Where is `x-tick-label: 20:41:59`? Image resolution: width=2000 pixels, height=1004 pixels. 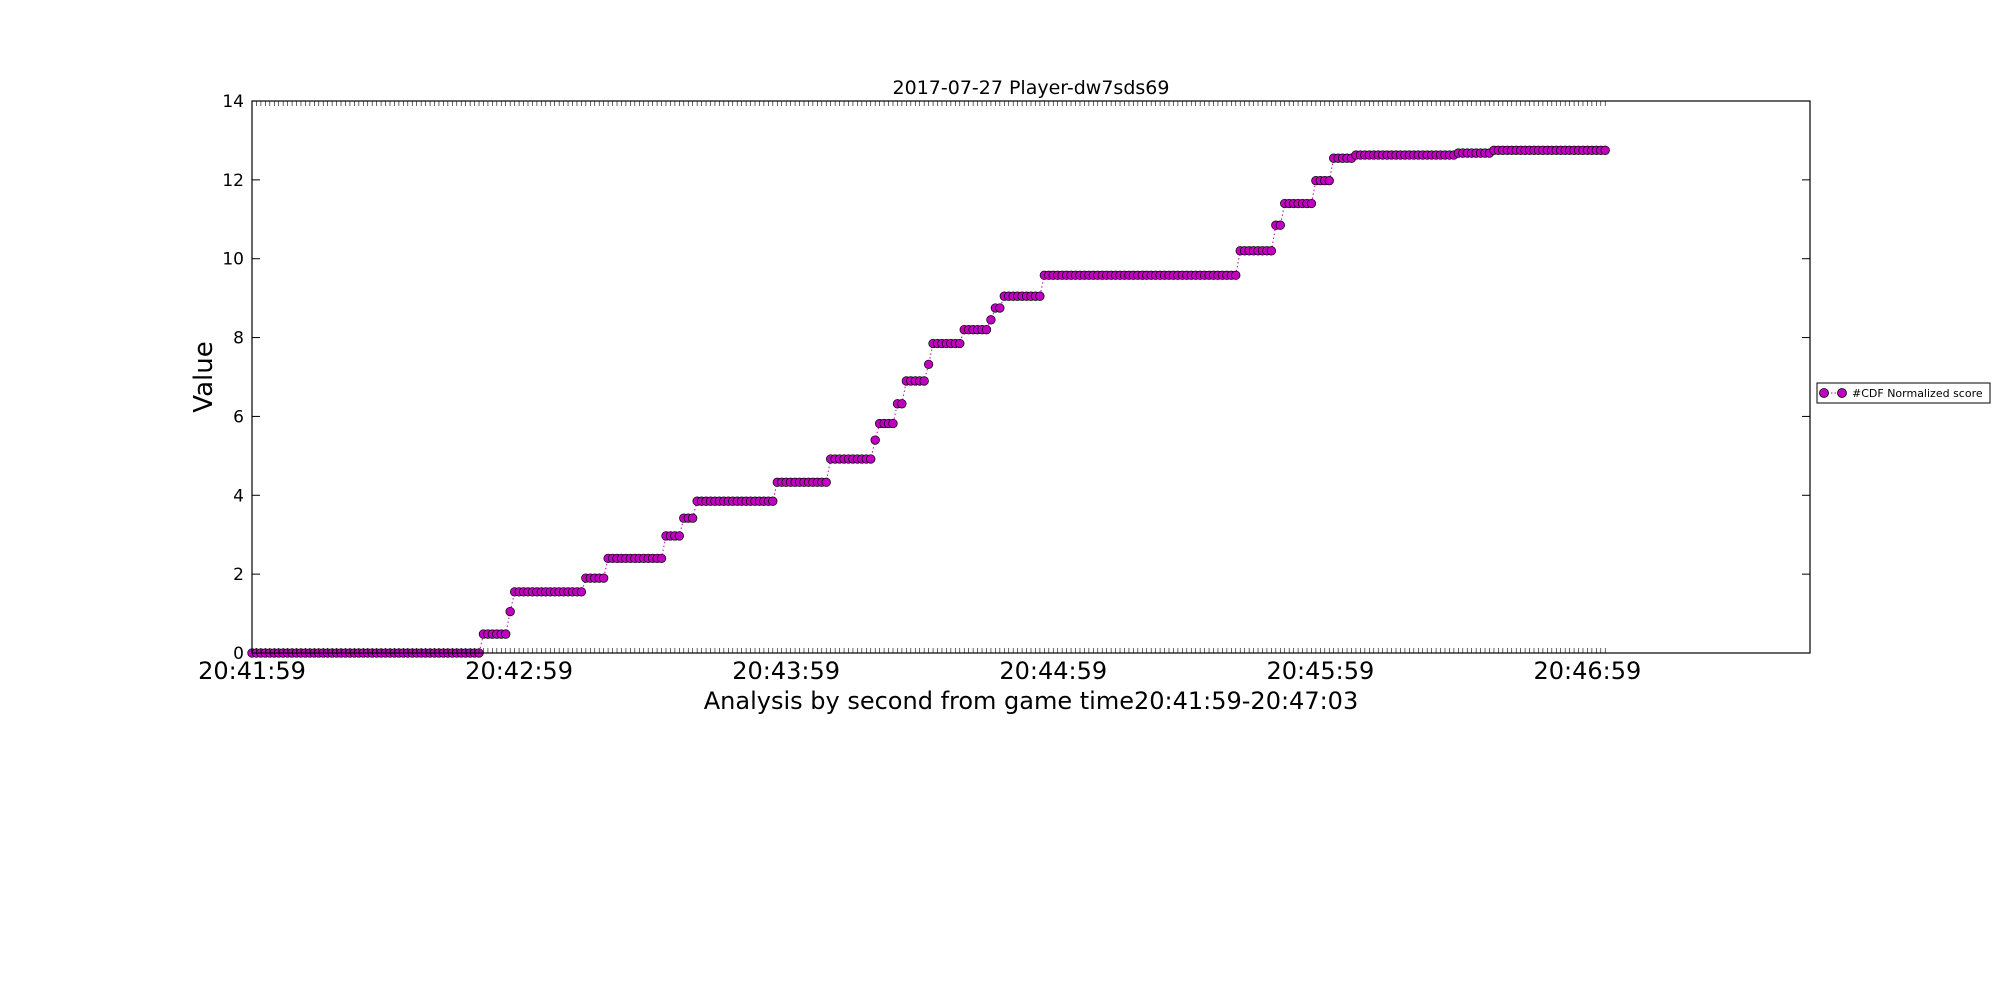
x-tick-label: 20:41:59 is located at coordinates (252, 671).